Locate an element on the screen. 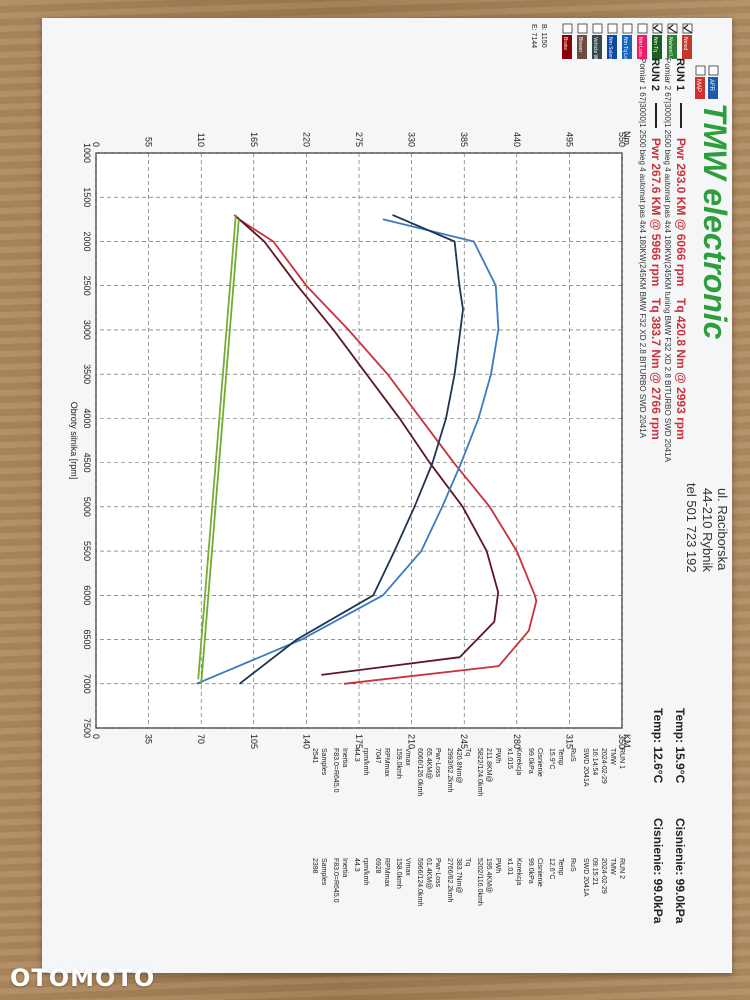 The height and width of the screenshot is (1000, 750). address-street: ul. Raciborska is located at coordinates (722, 529).